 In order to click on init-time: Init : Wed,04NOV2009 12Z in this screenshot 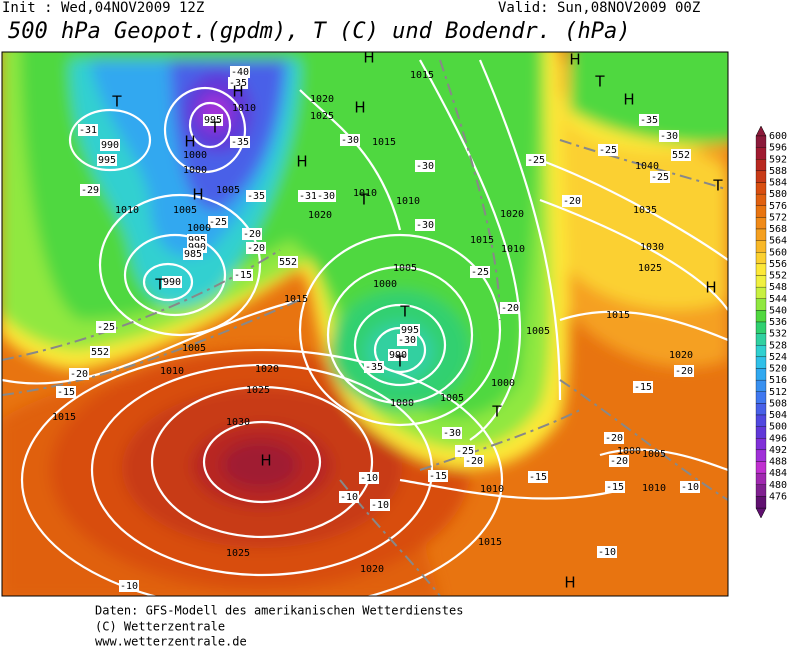, I will do `click(103, 8)`.